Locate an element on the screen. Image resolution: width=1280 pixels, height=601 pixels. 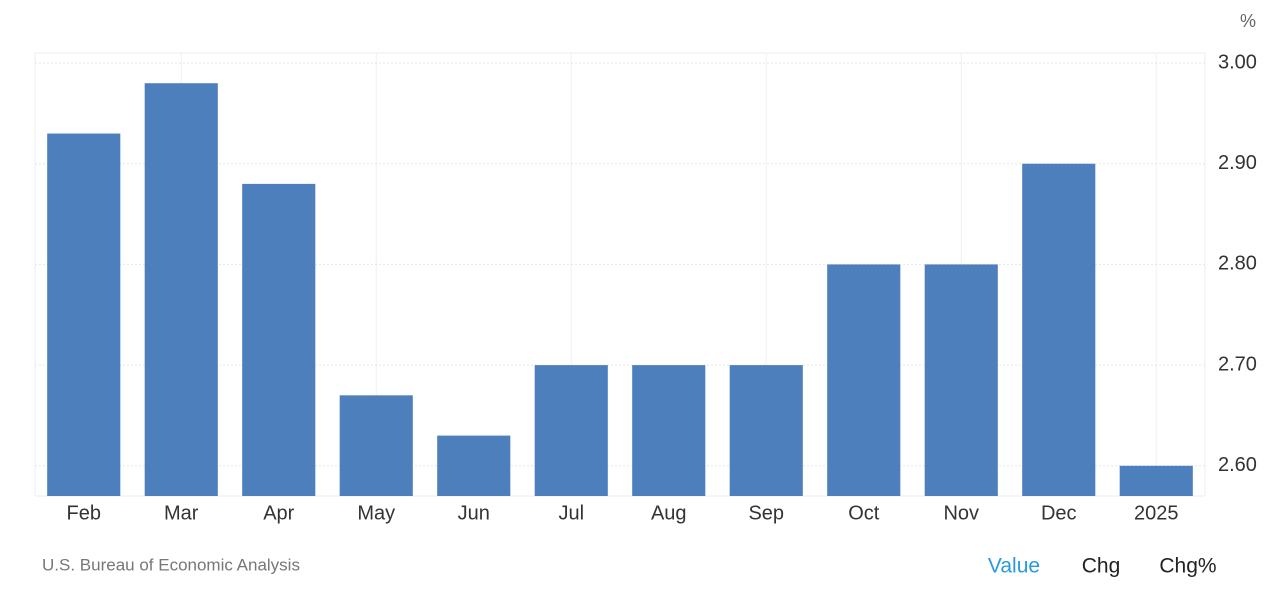
x-tick-label: Nov is located at coordinates (961, 513).